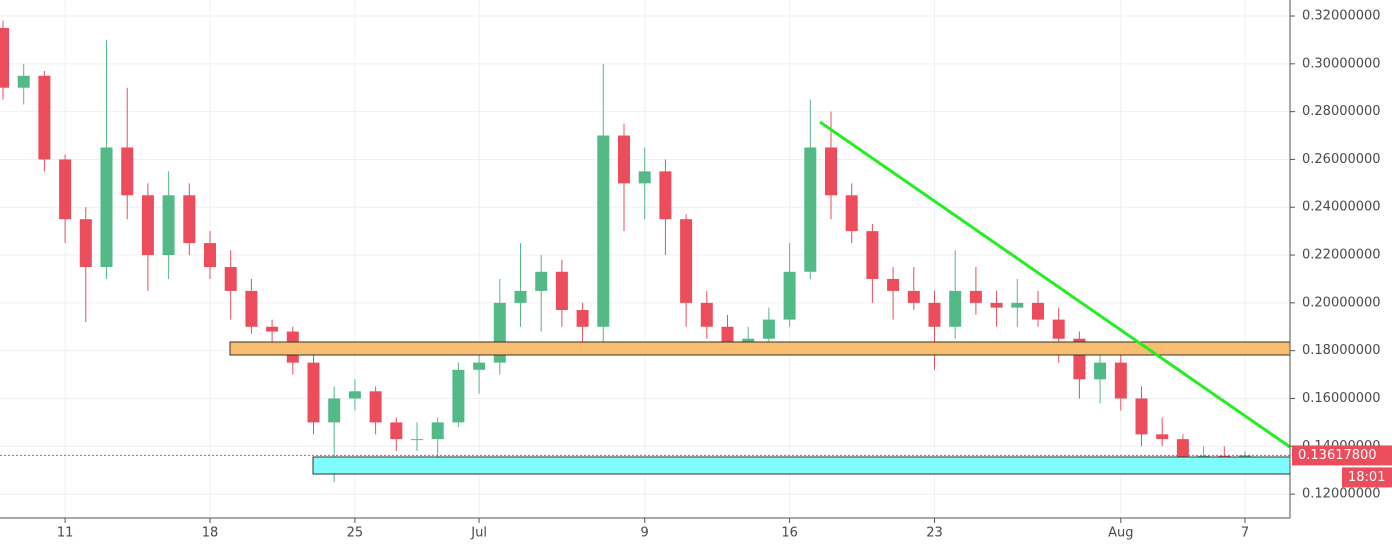 This screenshot has width=1392, height=544. Describe the element at coordinates (645, 533) in the screenshot. I see `x-tick-label: 9` at that location.